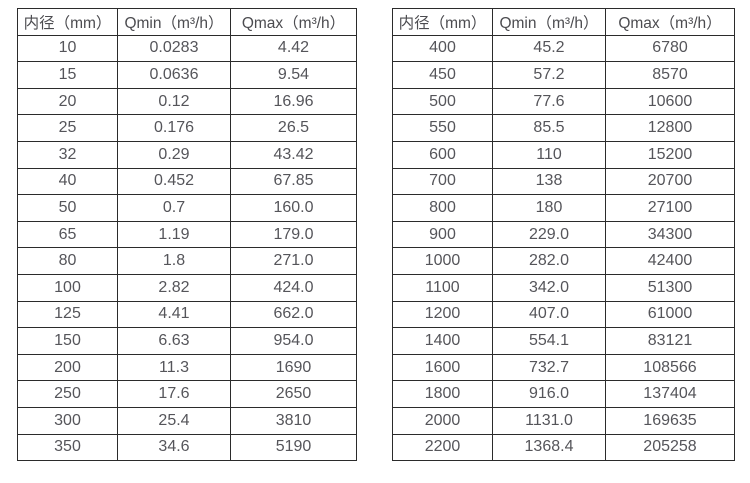 Image resolution: width=750 pixels, height=483 pixels. Describe the element at coordinates (442, 447) in the screenshot. I see `diameter-cell: 2200` at that location.